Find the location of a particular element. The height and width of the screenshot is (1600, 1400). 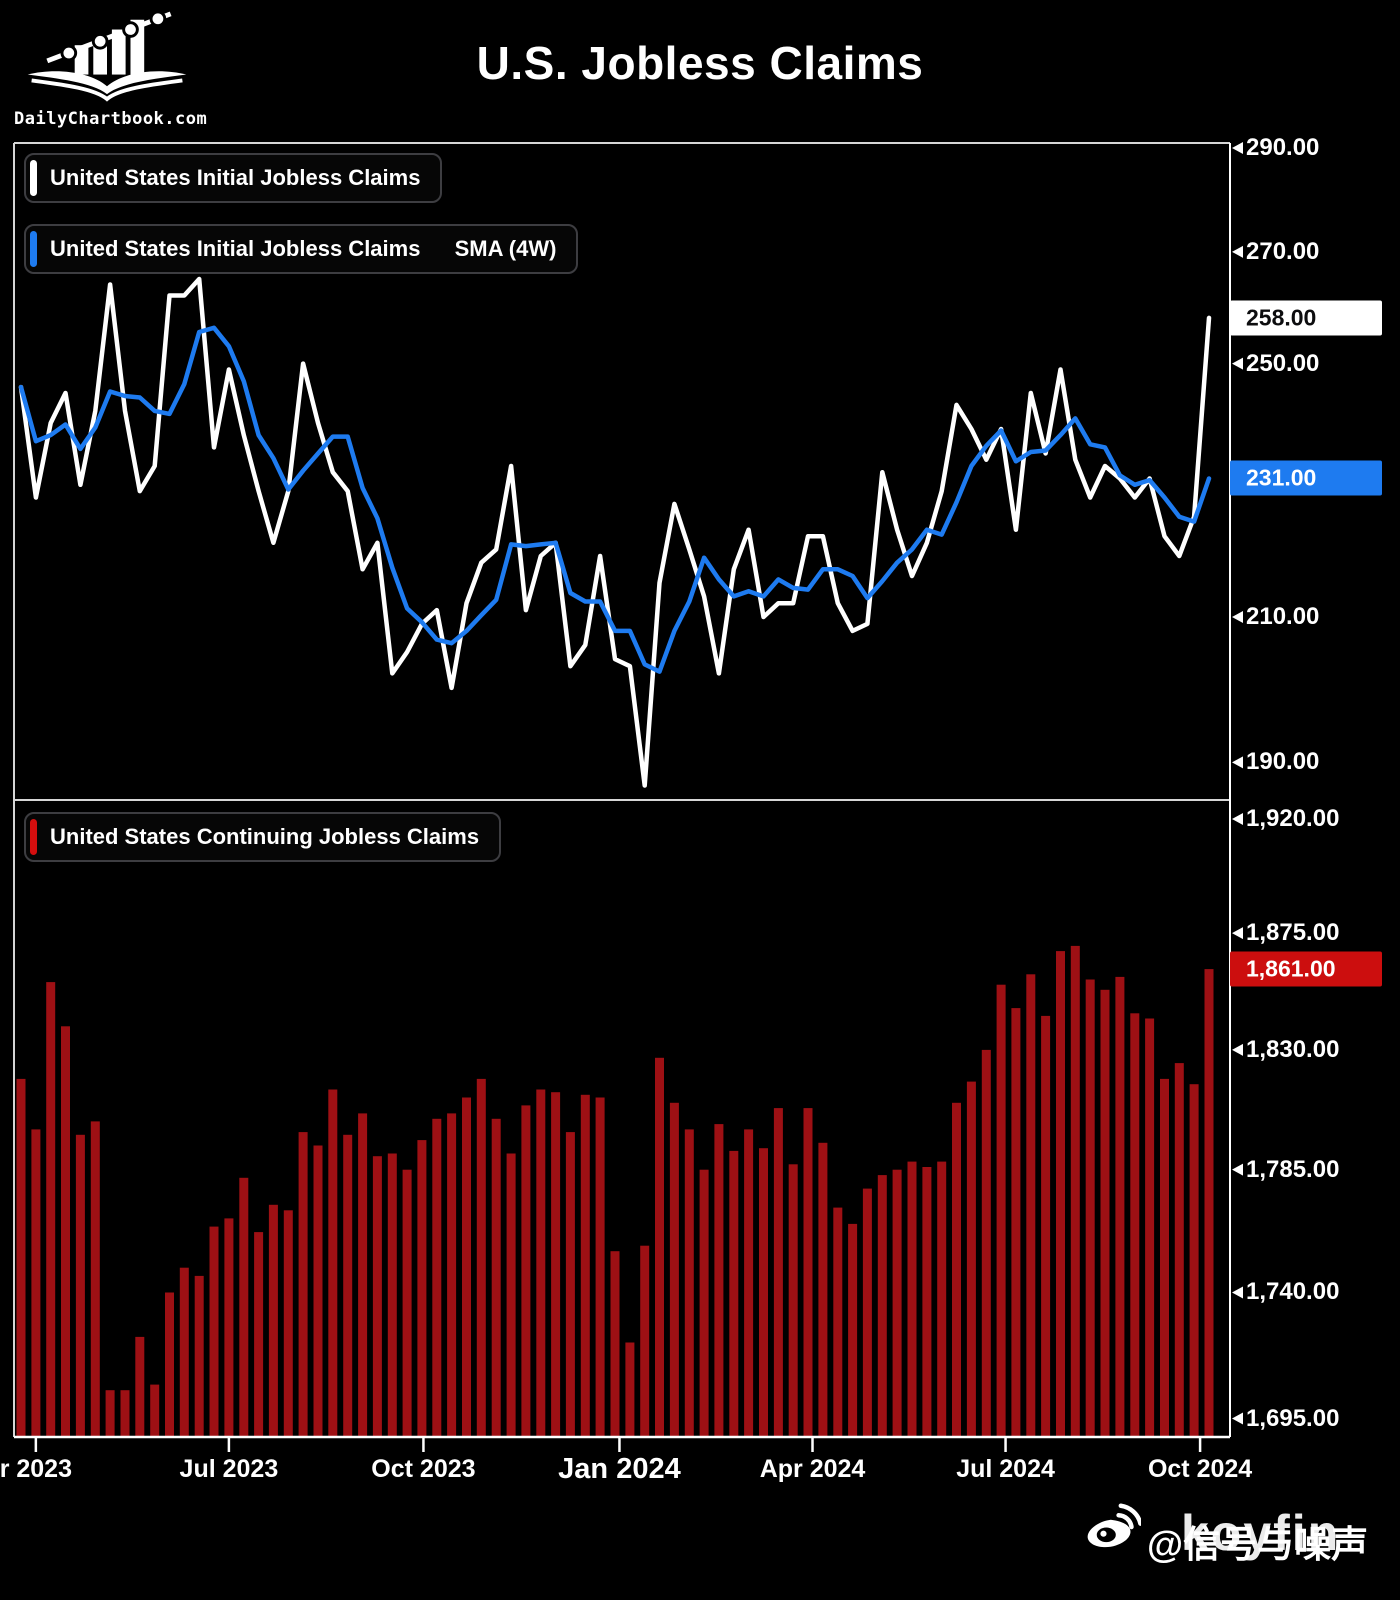

legend-swatch-continuing-claims is located at coordinates (33, 837).